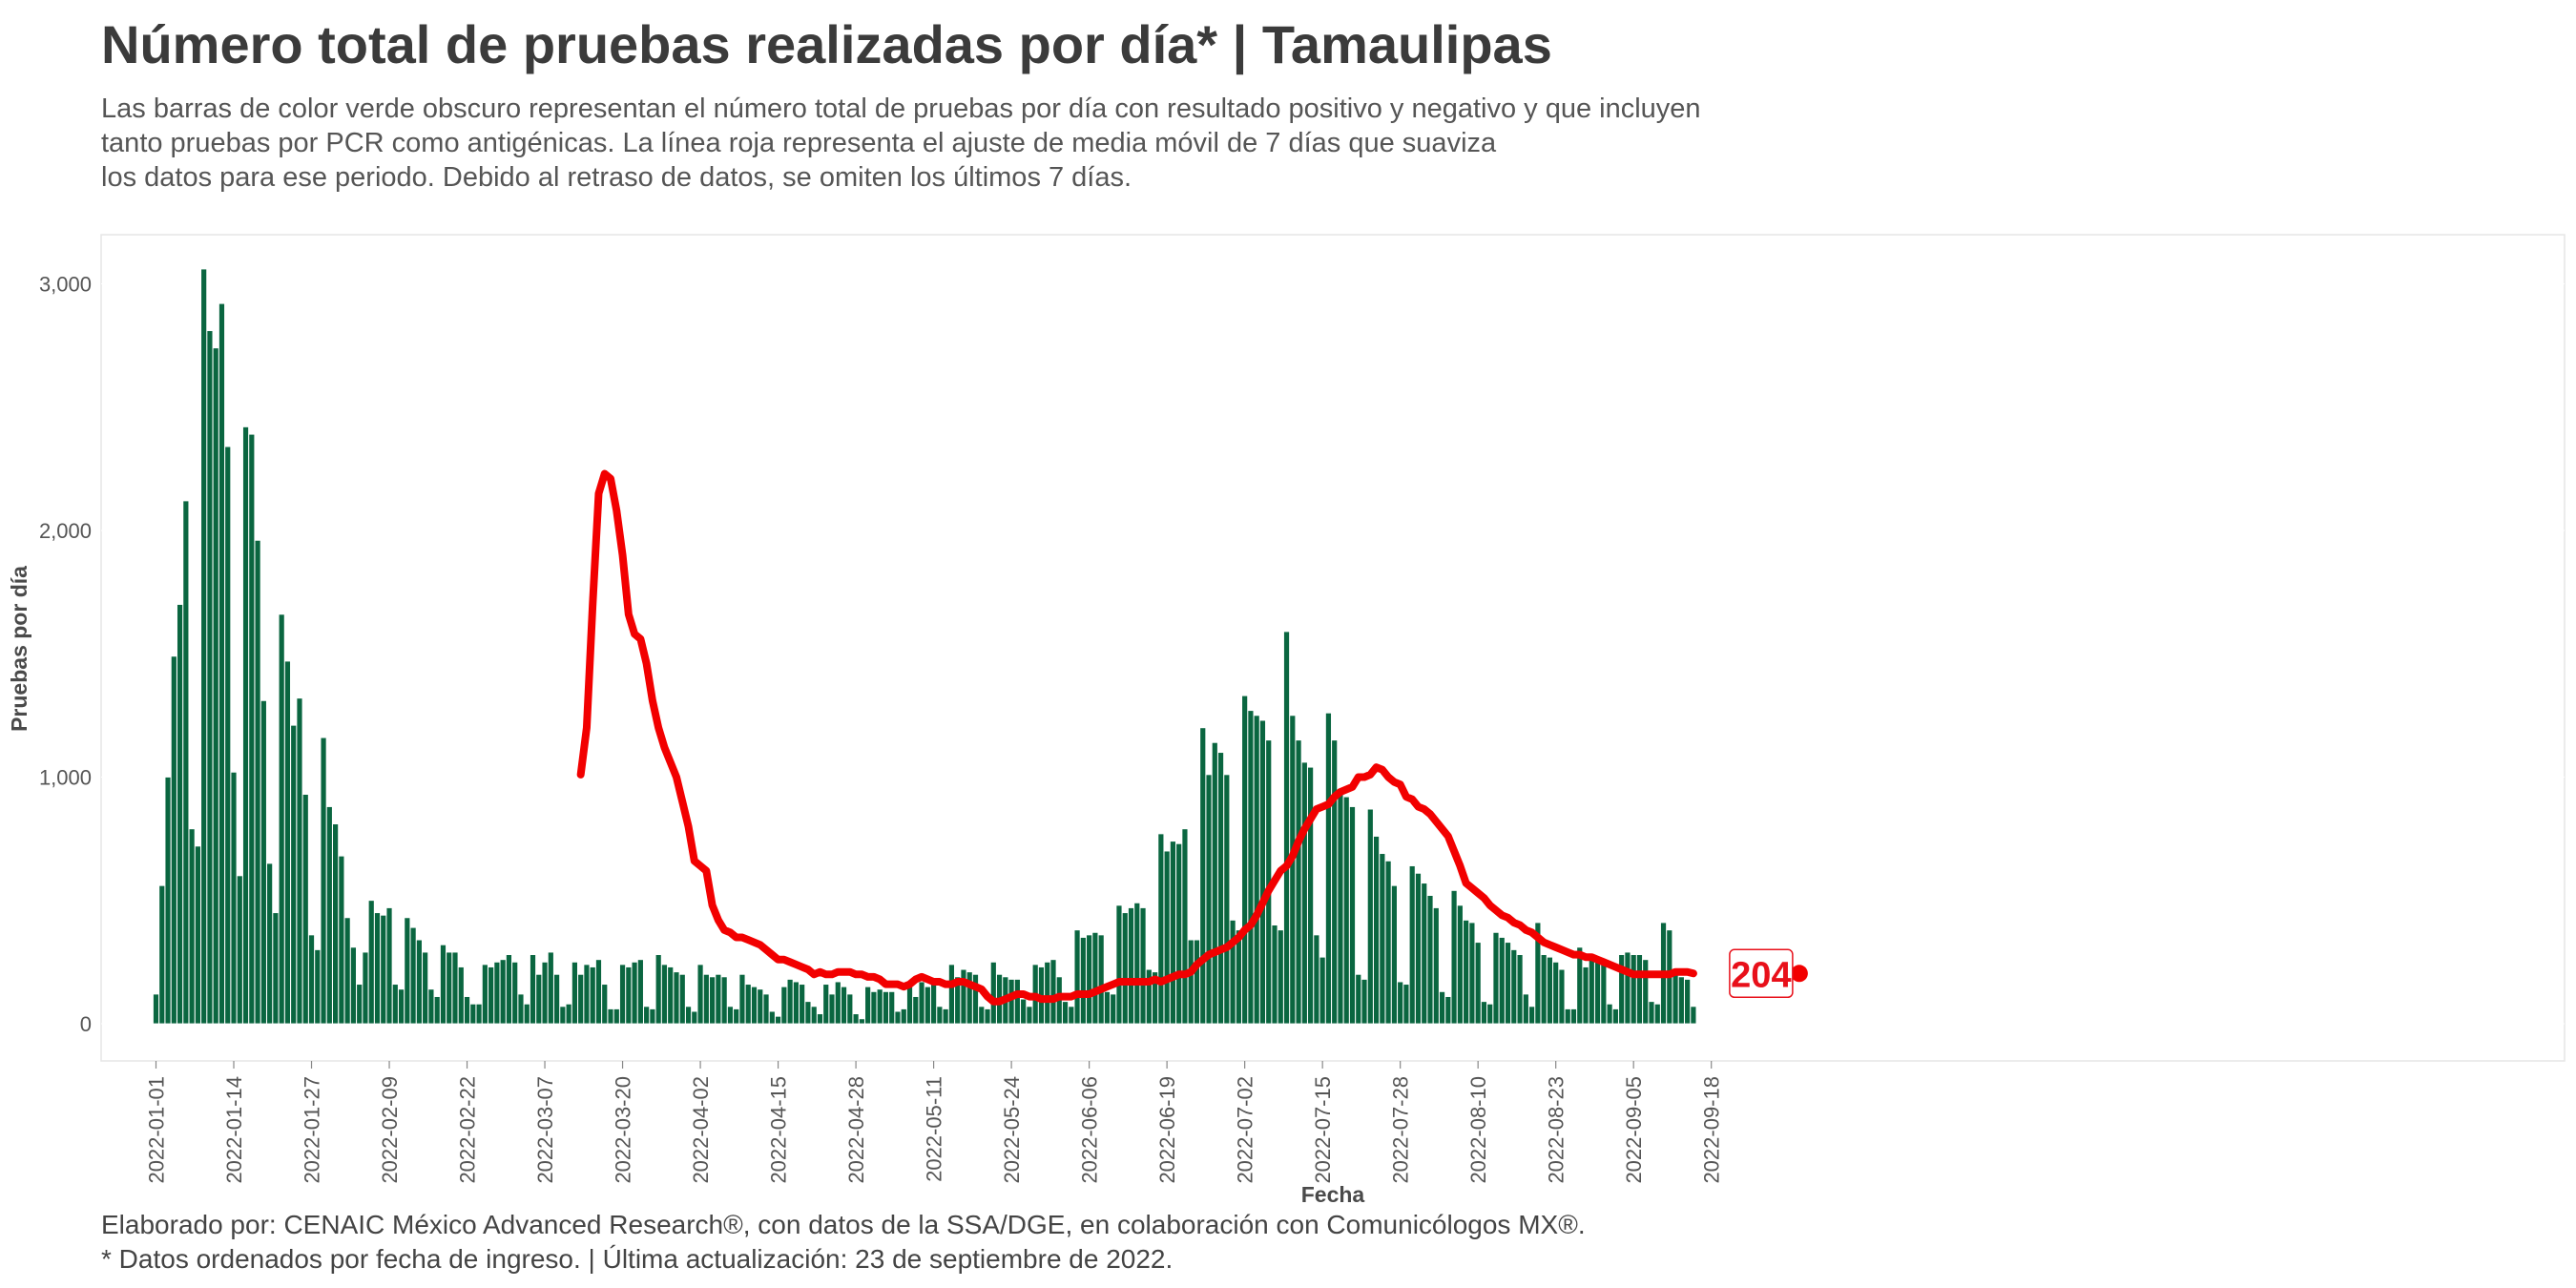 Image resolution: width=2576 pixels, height=1288 pixels. Describe the element at coordinates (19, 649) in the screenshot. I see `y-axis-title: Pruebas por día` at that location.